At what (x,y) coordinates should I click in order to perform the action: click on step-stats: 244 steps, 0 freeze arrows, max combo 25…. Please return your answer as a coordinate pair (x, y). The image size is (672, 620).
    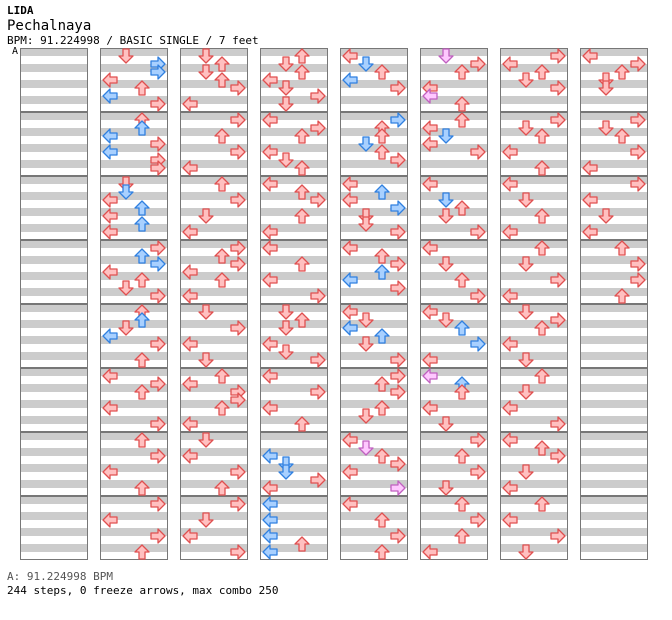
    Looking at the image, I should click on (143, 590).